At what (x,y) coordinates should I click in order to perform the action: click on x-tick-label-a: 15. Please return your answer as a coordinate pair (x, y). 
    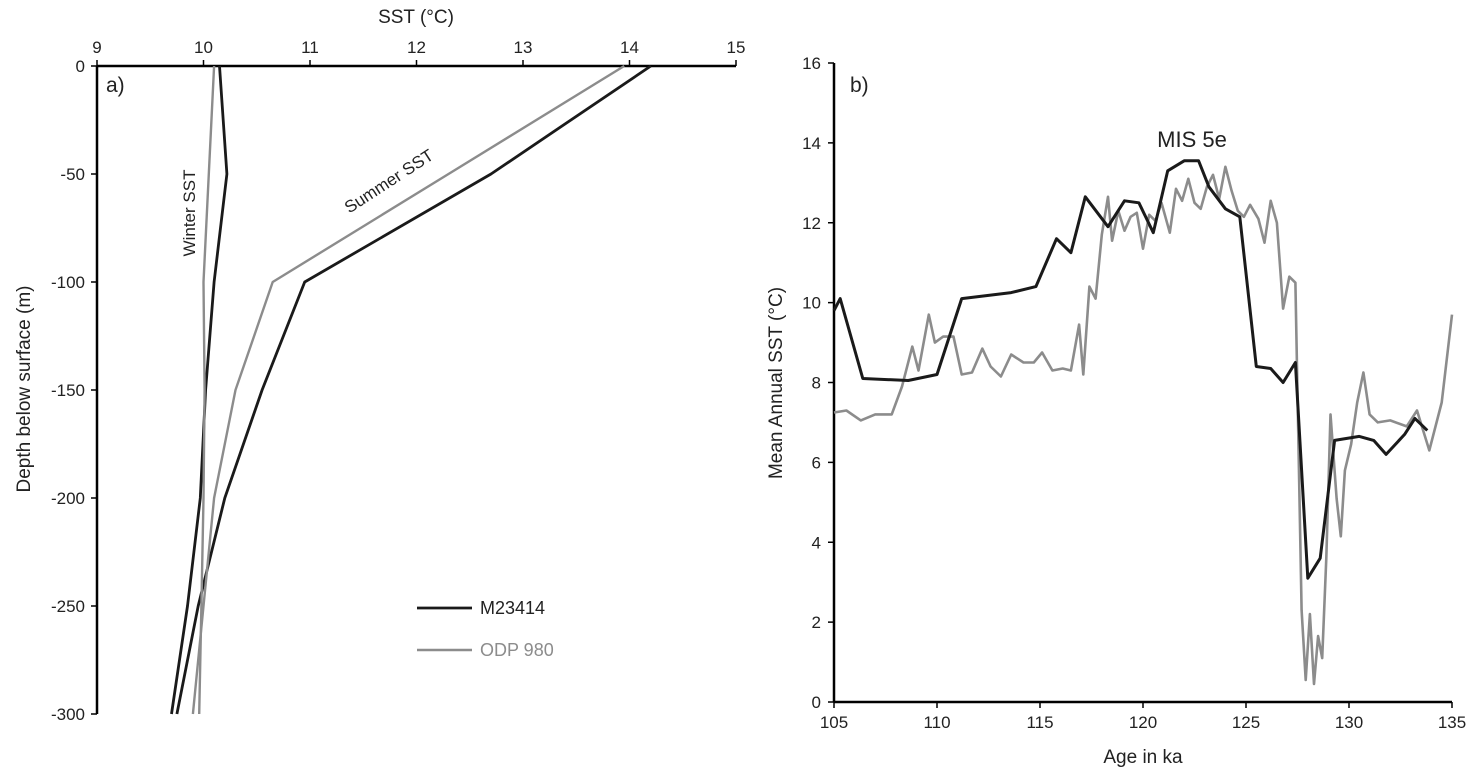
    Looking at the image, I should click on (736, 47).